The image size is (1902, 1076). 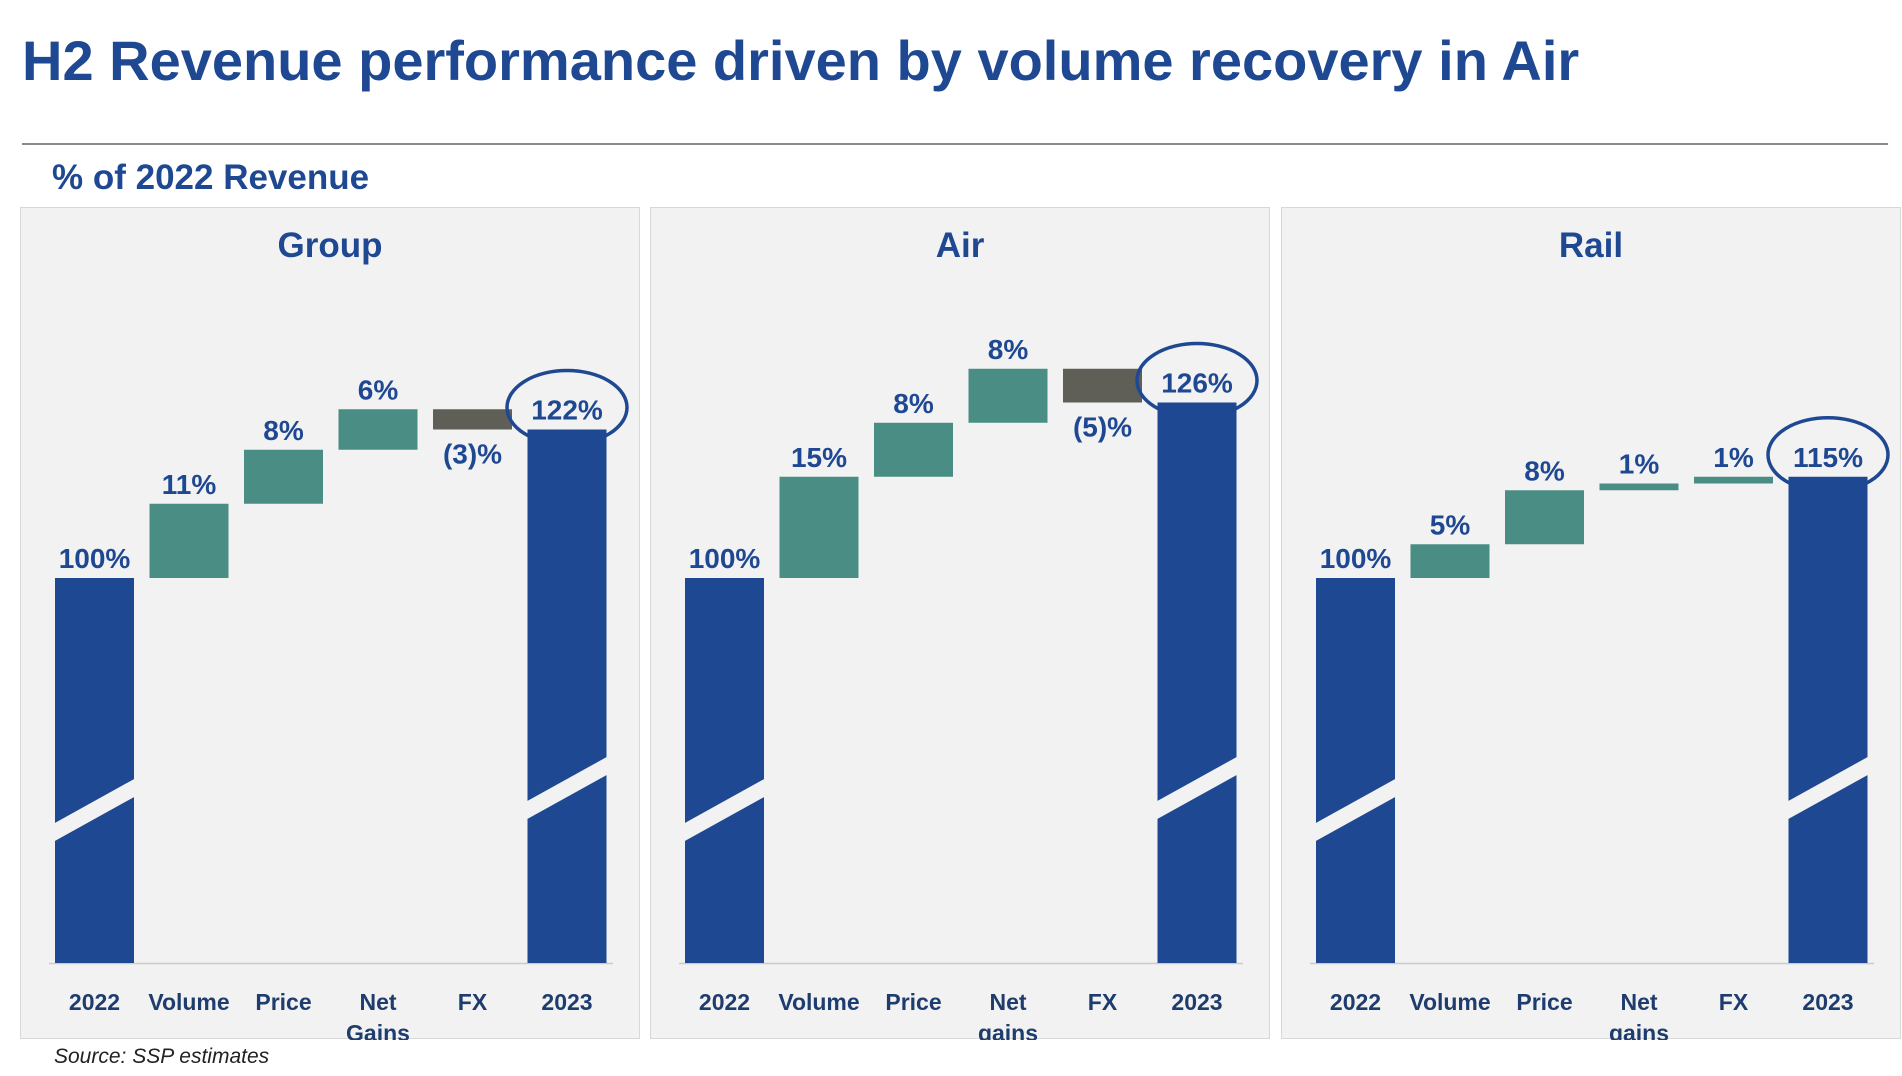 I want to click on data-label: (5)%, so click(x=1102, y=427).